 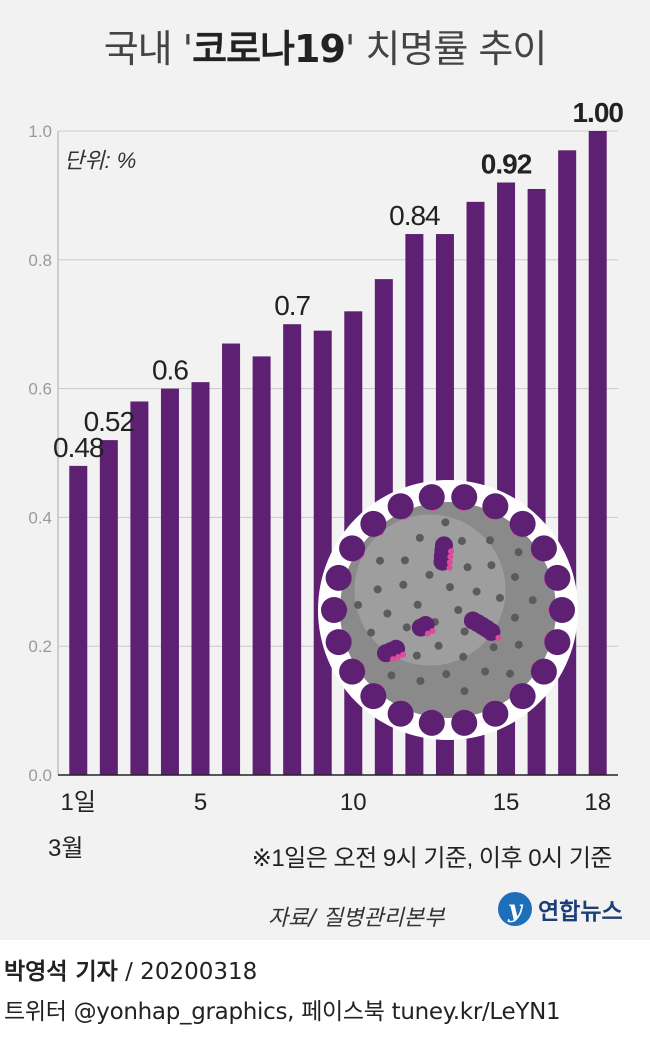 I want to click on y-tick-label: 0.6, so click(x=40, y=389).